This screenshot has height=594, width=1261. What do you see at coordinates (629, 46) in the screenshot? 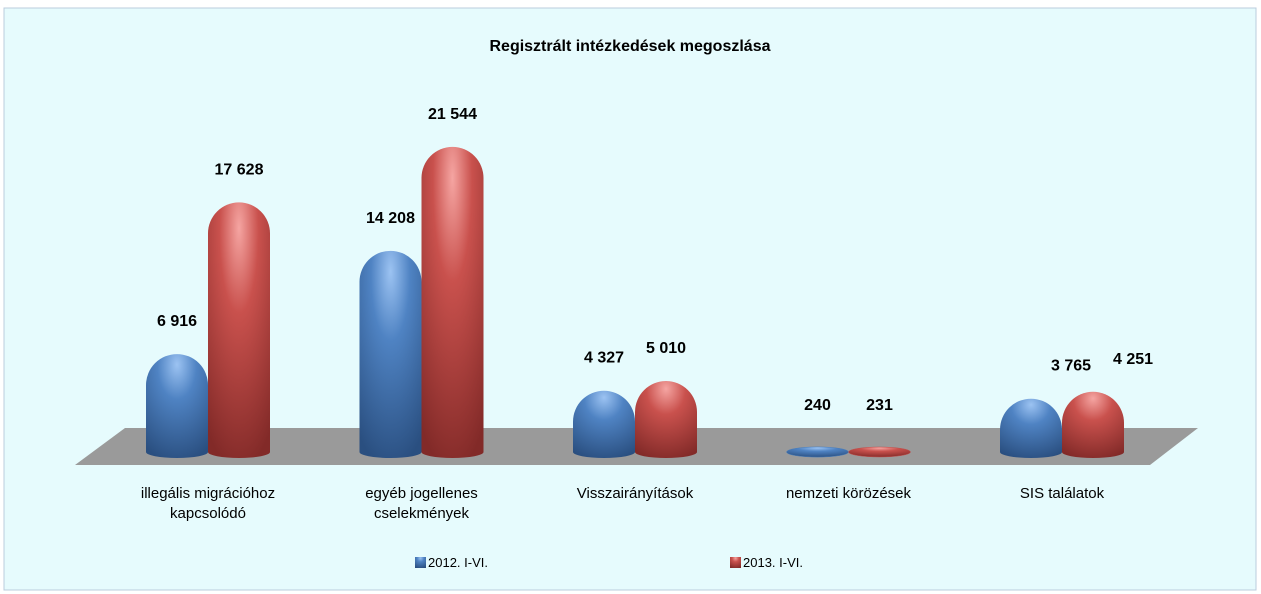
I see `chart-title: Regisztrált intézkedések megoszlása` at bounding box center [629, 46].